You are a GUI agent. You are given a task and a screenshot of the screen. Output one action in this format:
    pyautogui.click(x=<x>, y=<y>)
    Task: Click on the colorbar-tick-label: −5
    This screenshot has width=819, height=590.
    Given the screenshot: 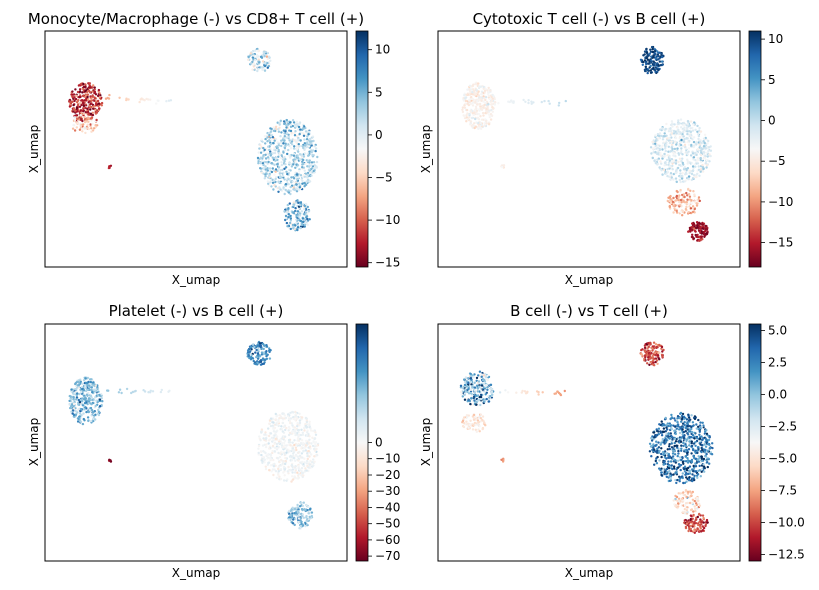 What is the action you would take?
    pyautogui.click(x=384, y=178)
    